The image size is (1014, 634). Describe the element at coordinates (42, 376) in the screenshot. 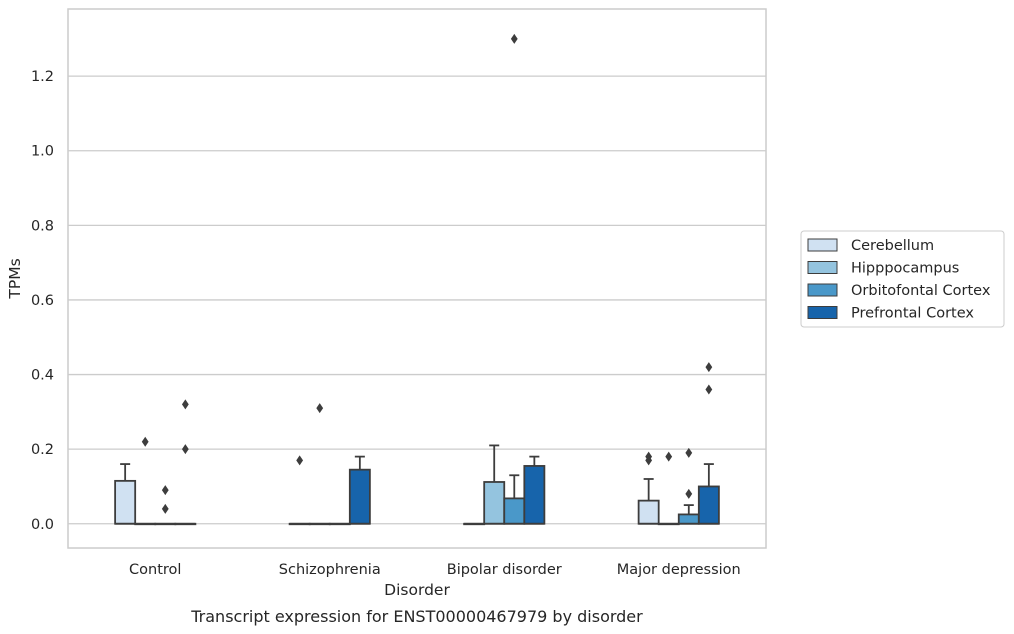

I see `y-tick-label: 0.4` at that location.